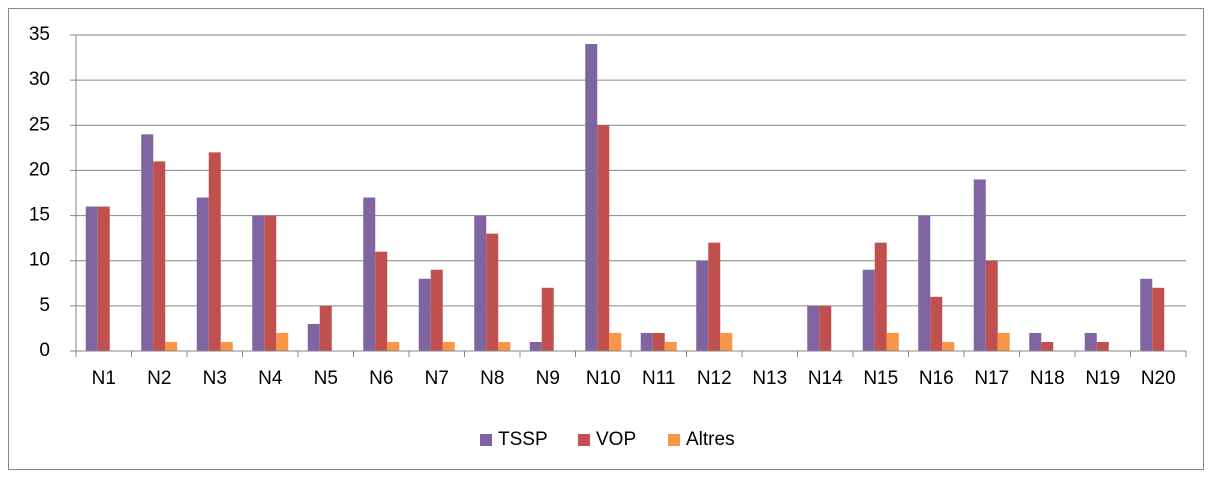 The height and width of the screenshot is (479, 1212). What do you see at coordinates (39, 79) in the screenshot?
I see `y-tick-label: 30` at bounding box center [39, 79].